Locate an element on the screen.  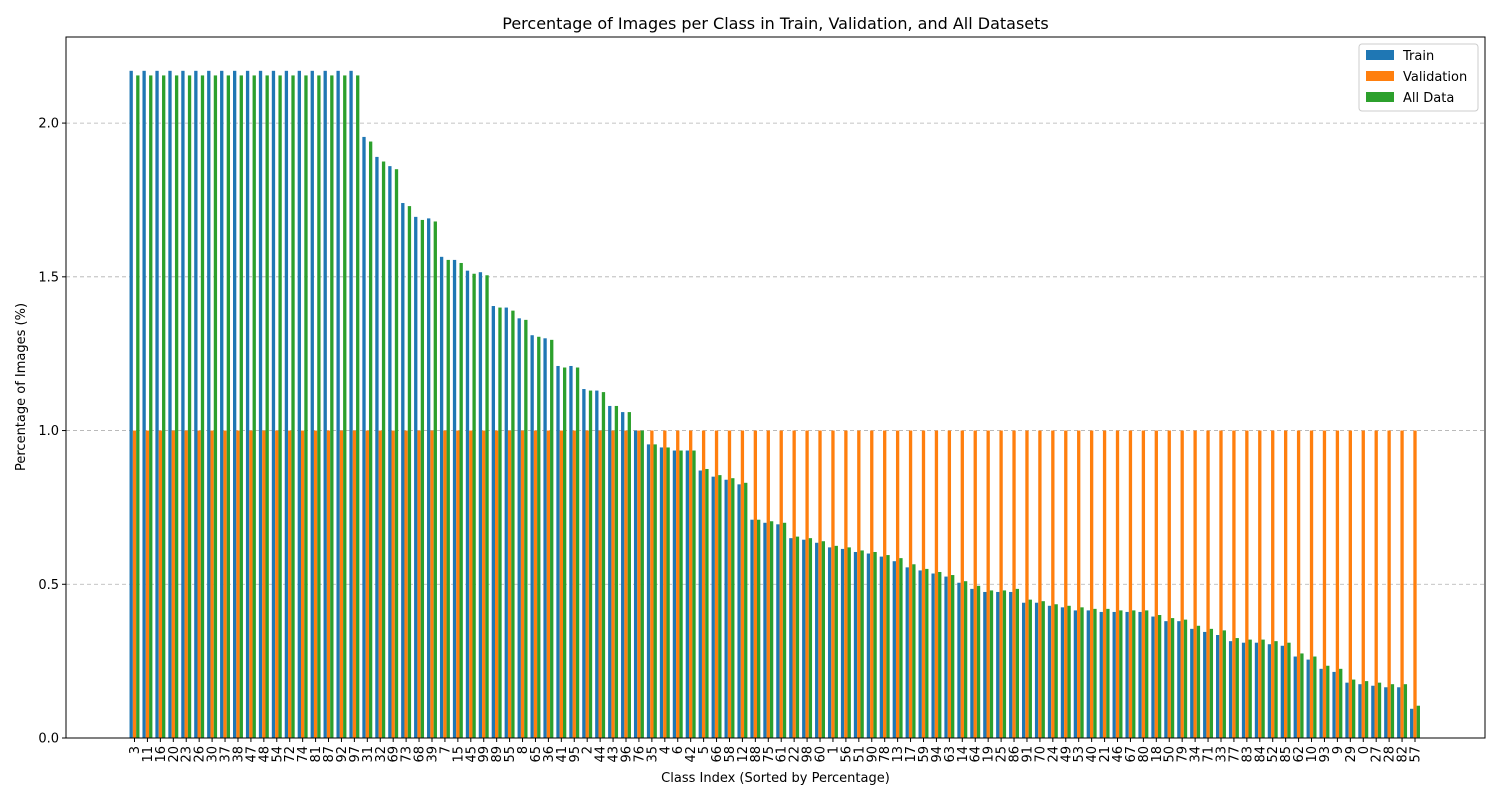
x-tick-label: 78 is located at coordinates (885, 754).